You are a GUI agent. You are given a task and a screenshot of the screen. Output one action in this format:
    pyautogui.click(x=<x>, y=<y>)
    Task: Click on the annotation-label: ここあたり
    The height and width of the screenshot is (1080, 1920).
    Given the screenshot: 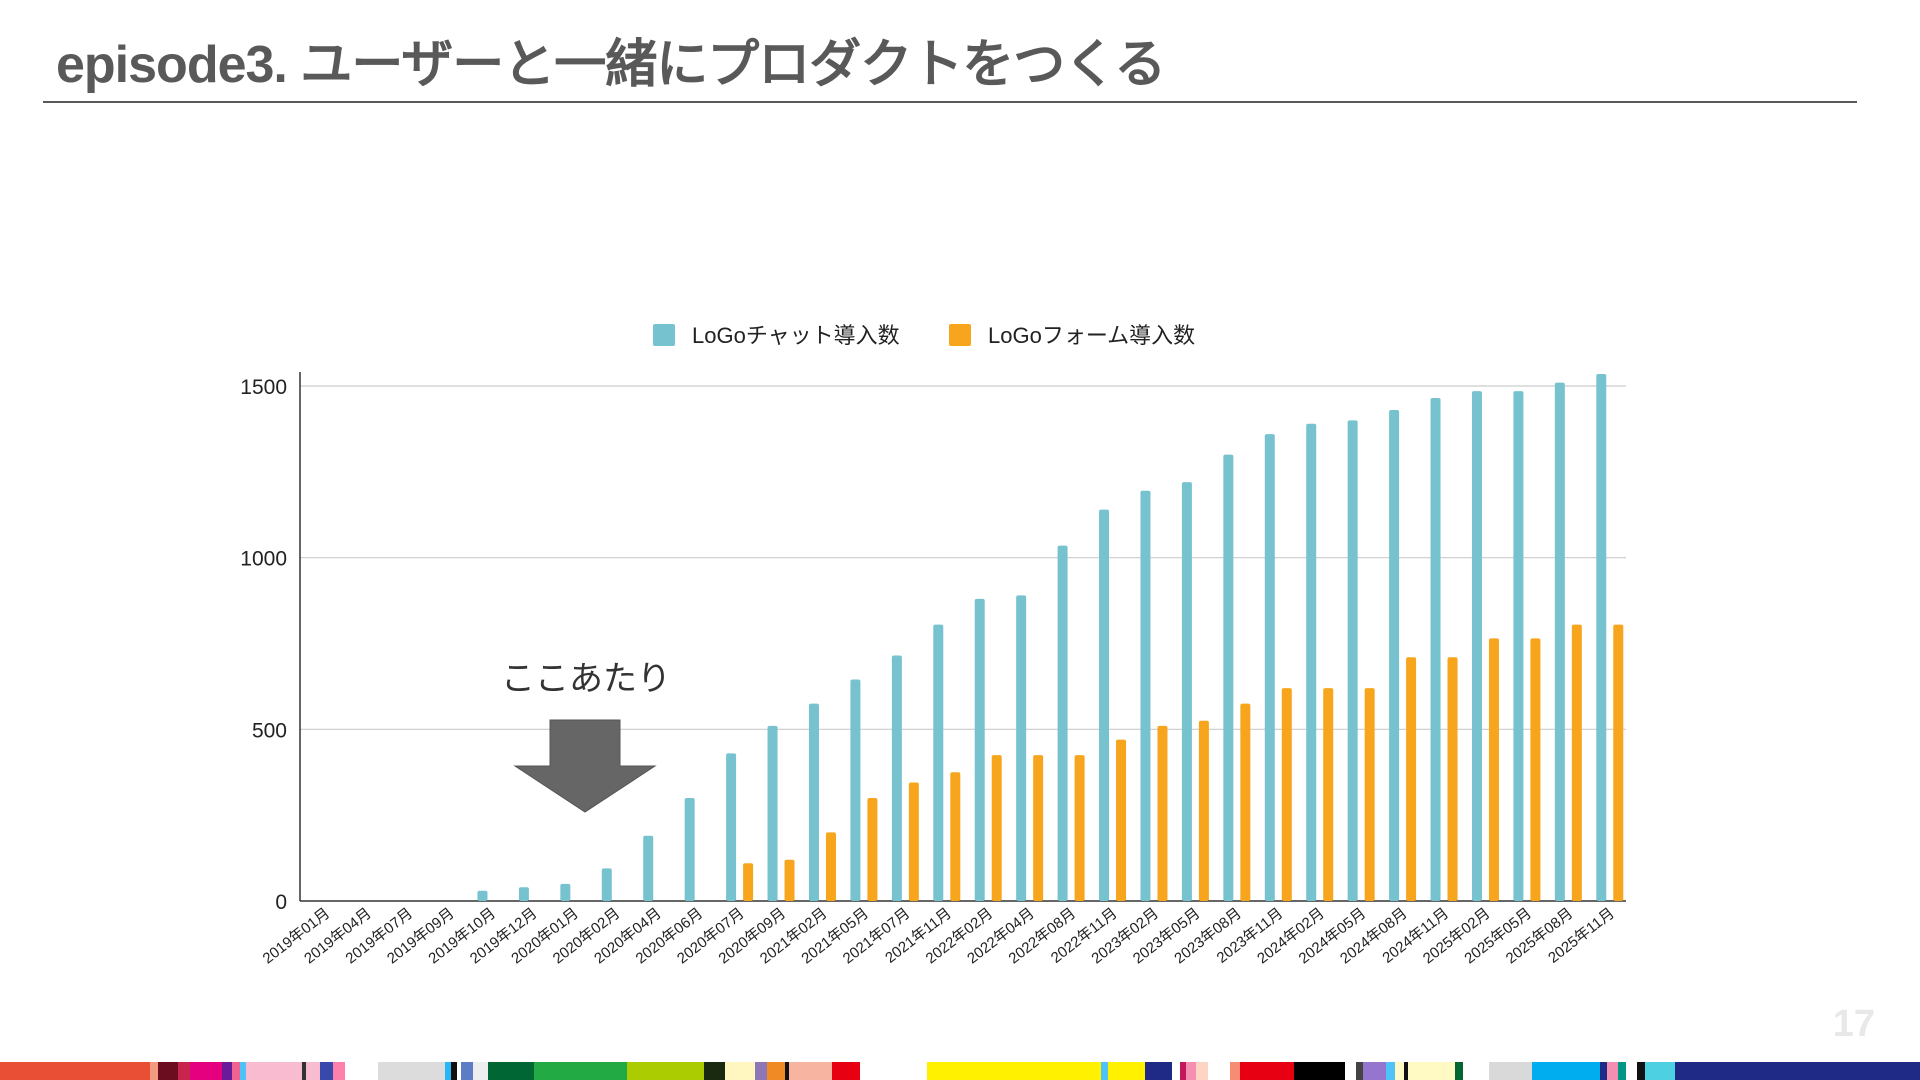 What is the action you would take?
    pyautogui.click(x=586, y=679)
    